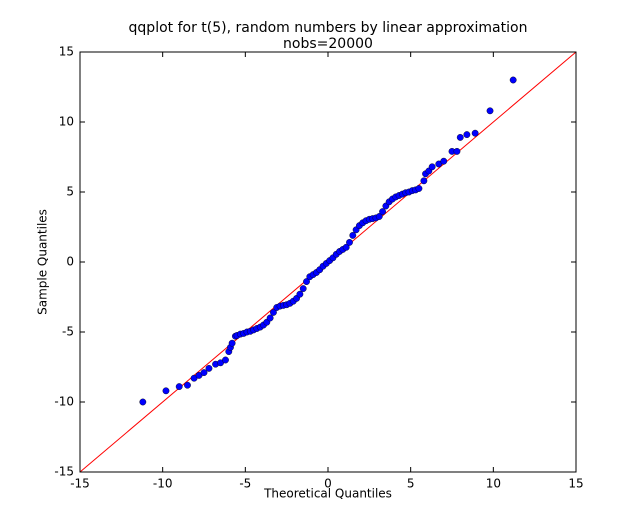 The height and width of the screenshot is (525, 640). I want to click on y-tick-label: 10, so click(66, 122).